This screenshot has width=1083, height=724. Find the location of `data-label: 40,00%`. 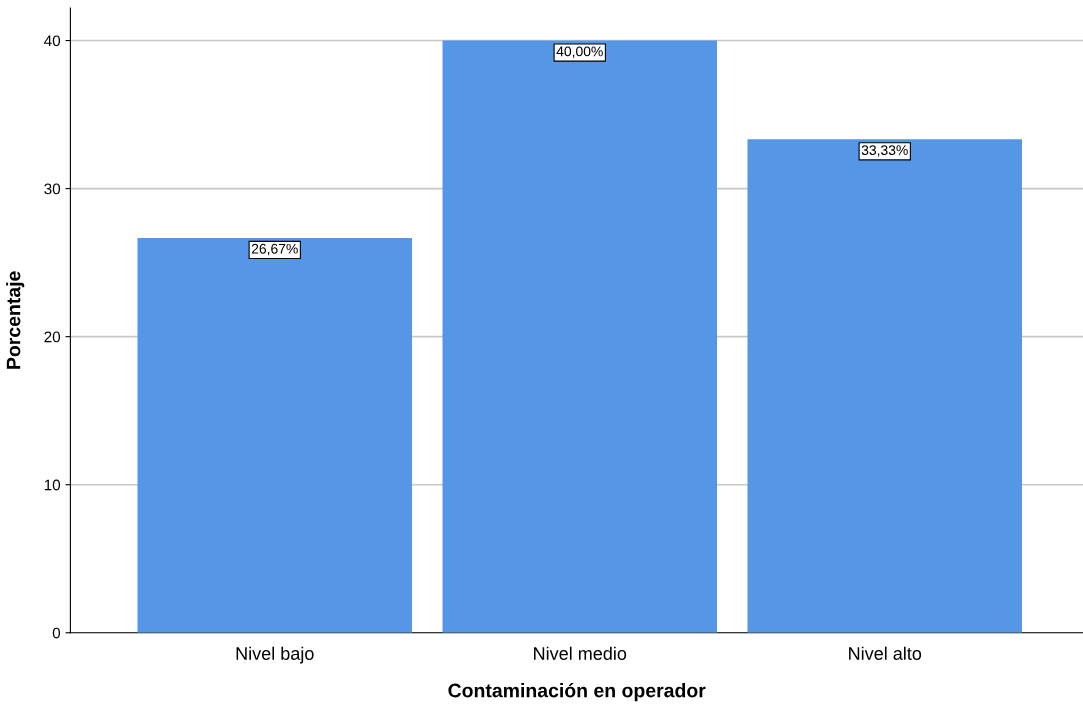

data-label: 40,00% is located at coordinates (579, 52).